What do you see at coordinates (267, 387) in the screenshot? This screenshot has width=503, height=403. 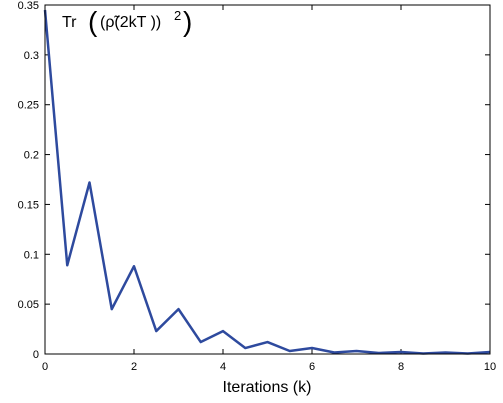 I see `x-axis-label: Iterations (k)` at bounding box center [267, 387].